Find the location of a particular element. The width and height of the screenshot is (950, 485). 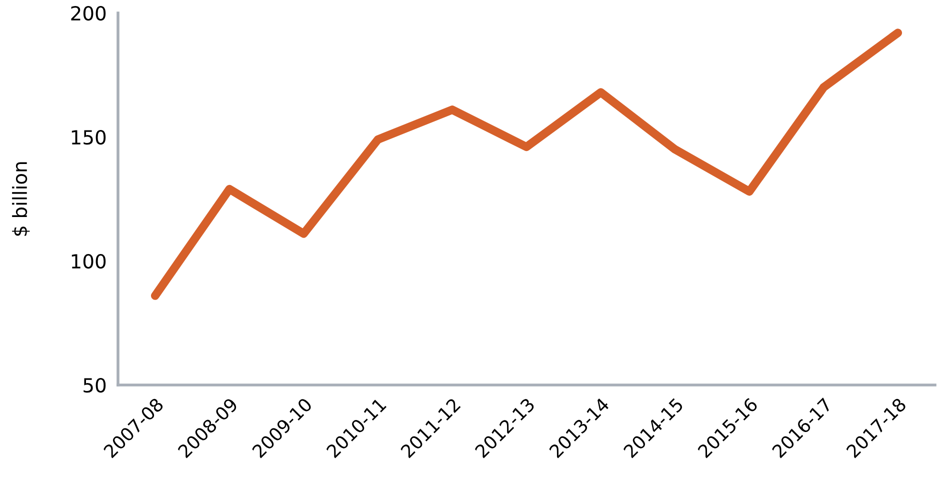

y-tick-label: 150 is located at coordinates (89, 137).